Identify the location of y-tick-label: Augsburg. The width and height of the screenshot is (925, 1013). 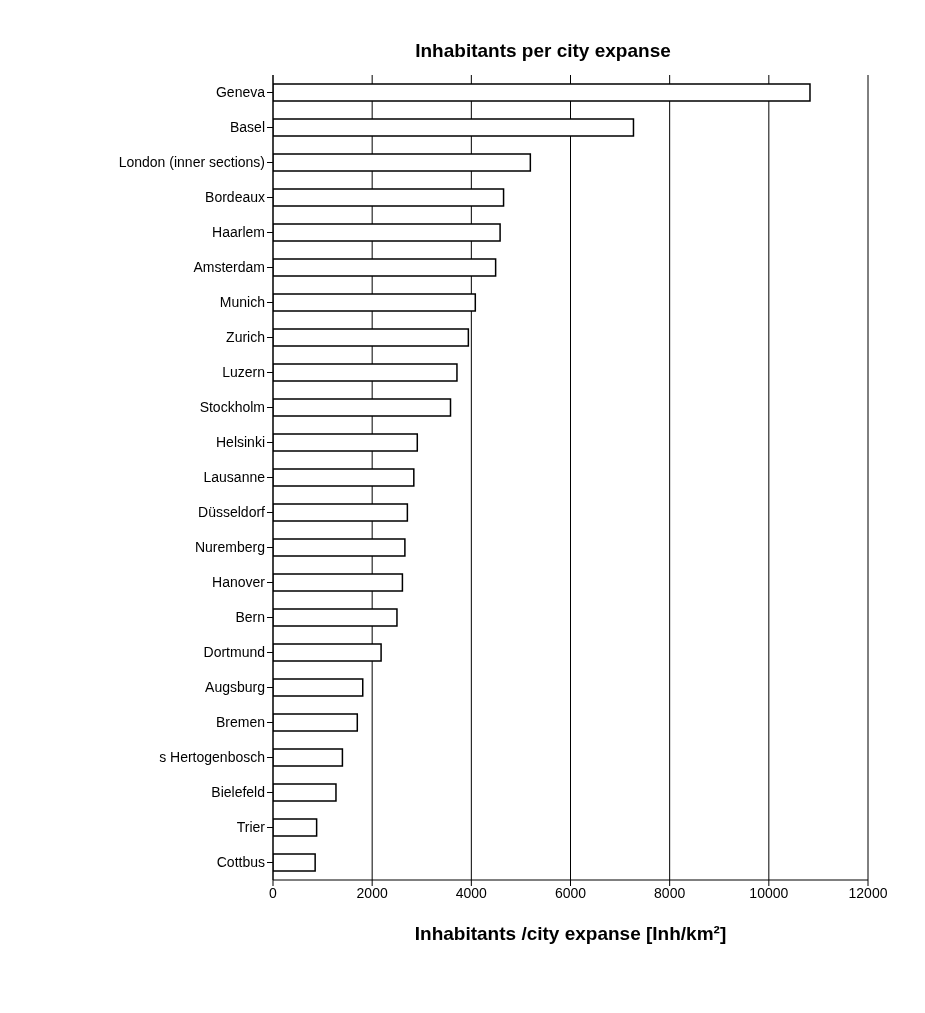
(235, 687).